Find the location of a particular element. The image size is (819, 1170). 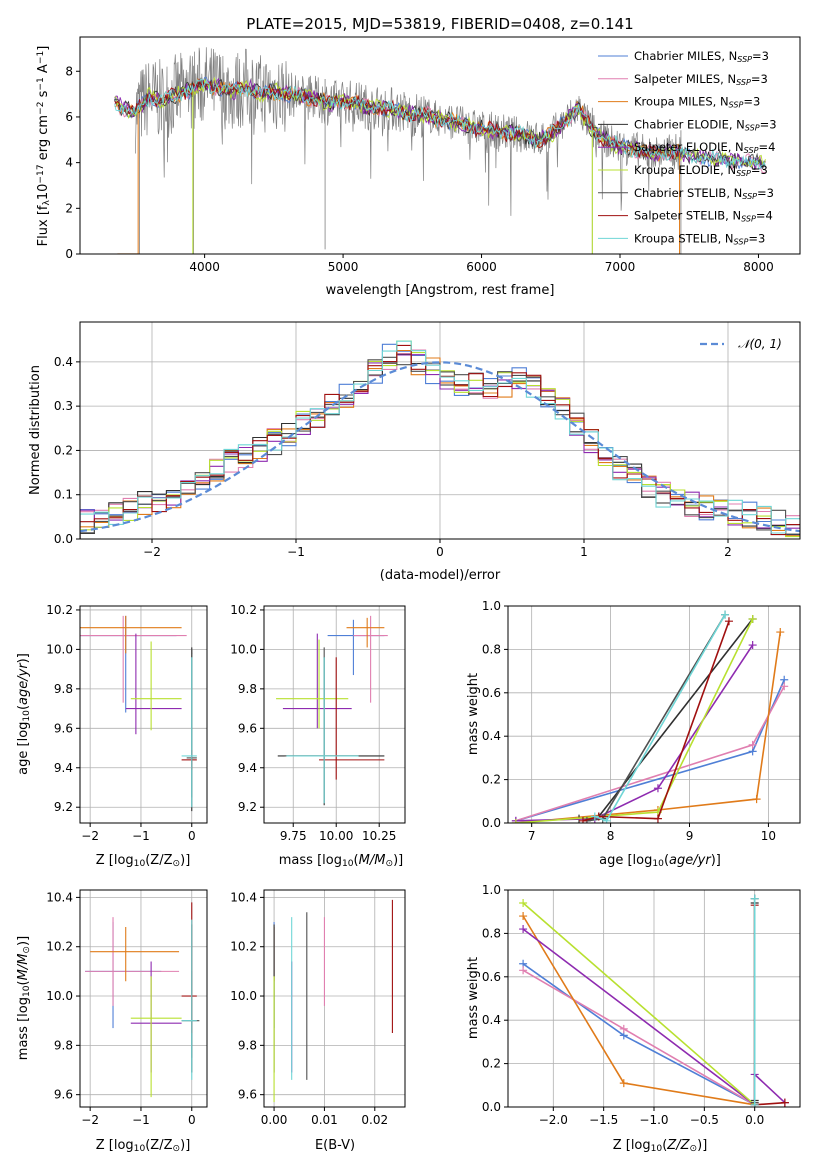

mass_vs_Z-ytick-label: 10.2 is located at coordinates (59, 947).